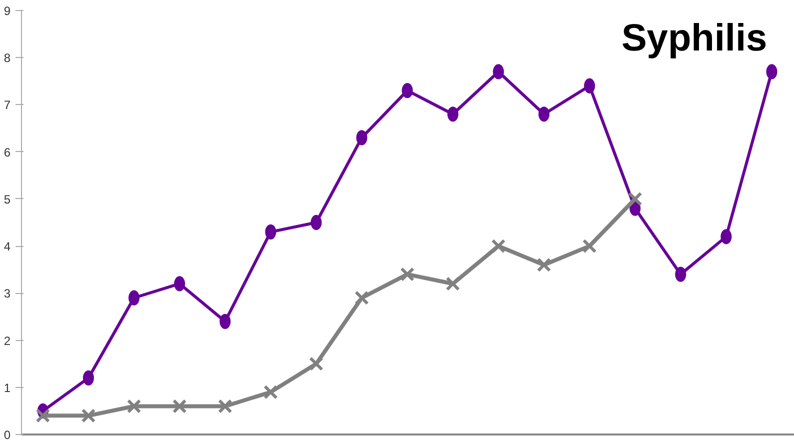 The height and width of the screenshot is (440, 794). I want to click on y-tick-label: 3, so click(7, 293).